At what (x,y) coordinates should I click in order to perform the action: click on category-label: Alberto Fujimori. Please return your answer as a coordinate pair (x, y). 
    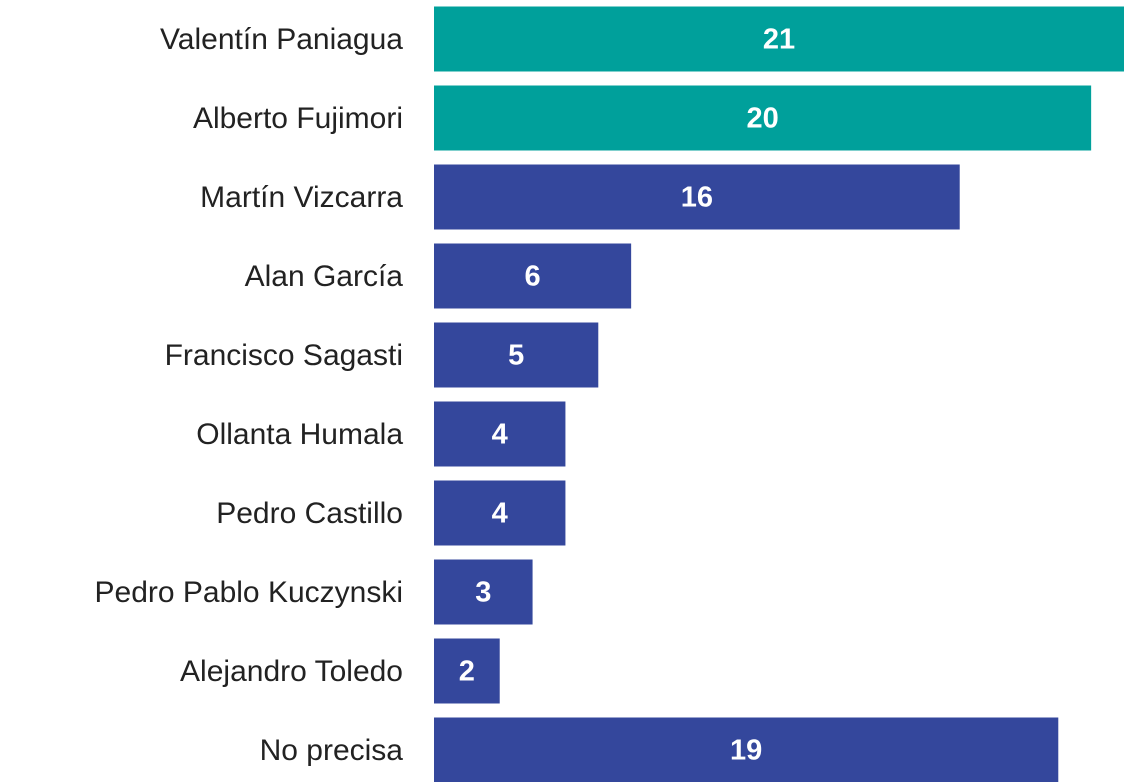
    Looking at the image, I should click on (298, 118).